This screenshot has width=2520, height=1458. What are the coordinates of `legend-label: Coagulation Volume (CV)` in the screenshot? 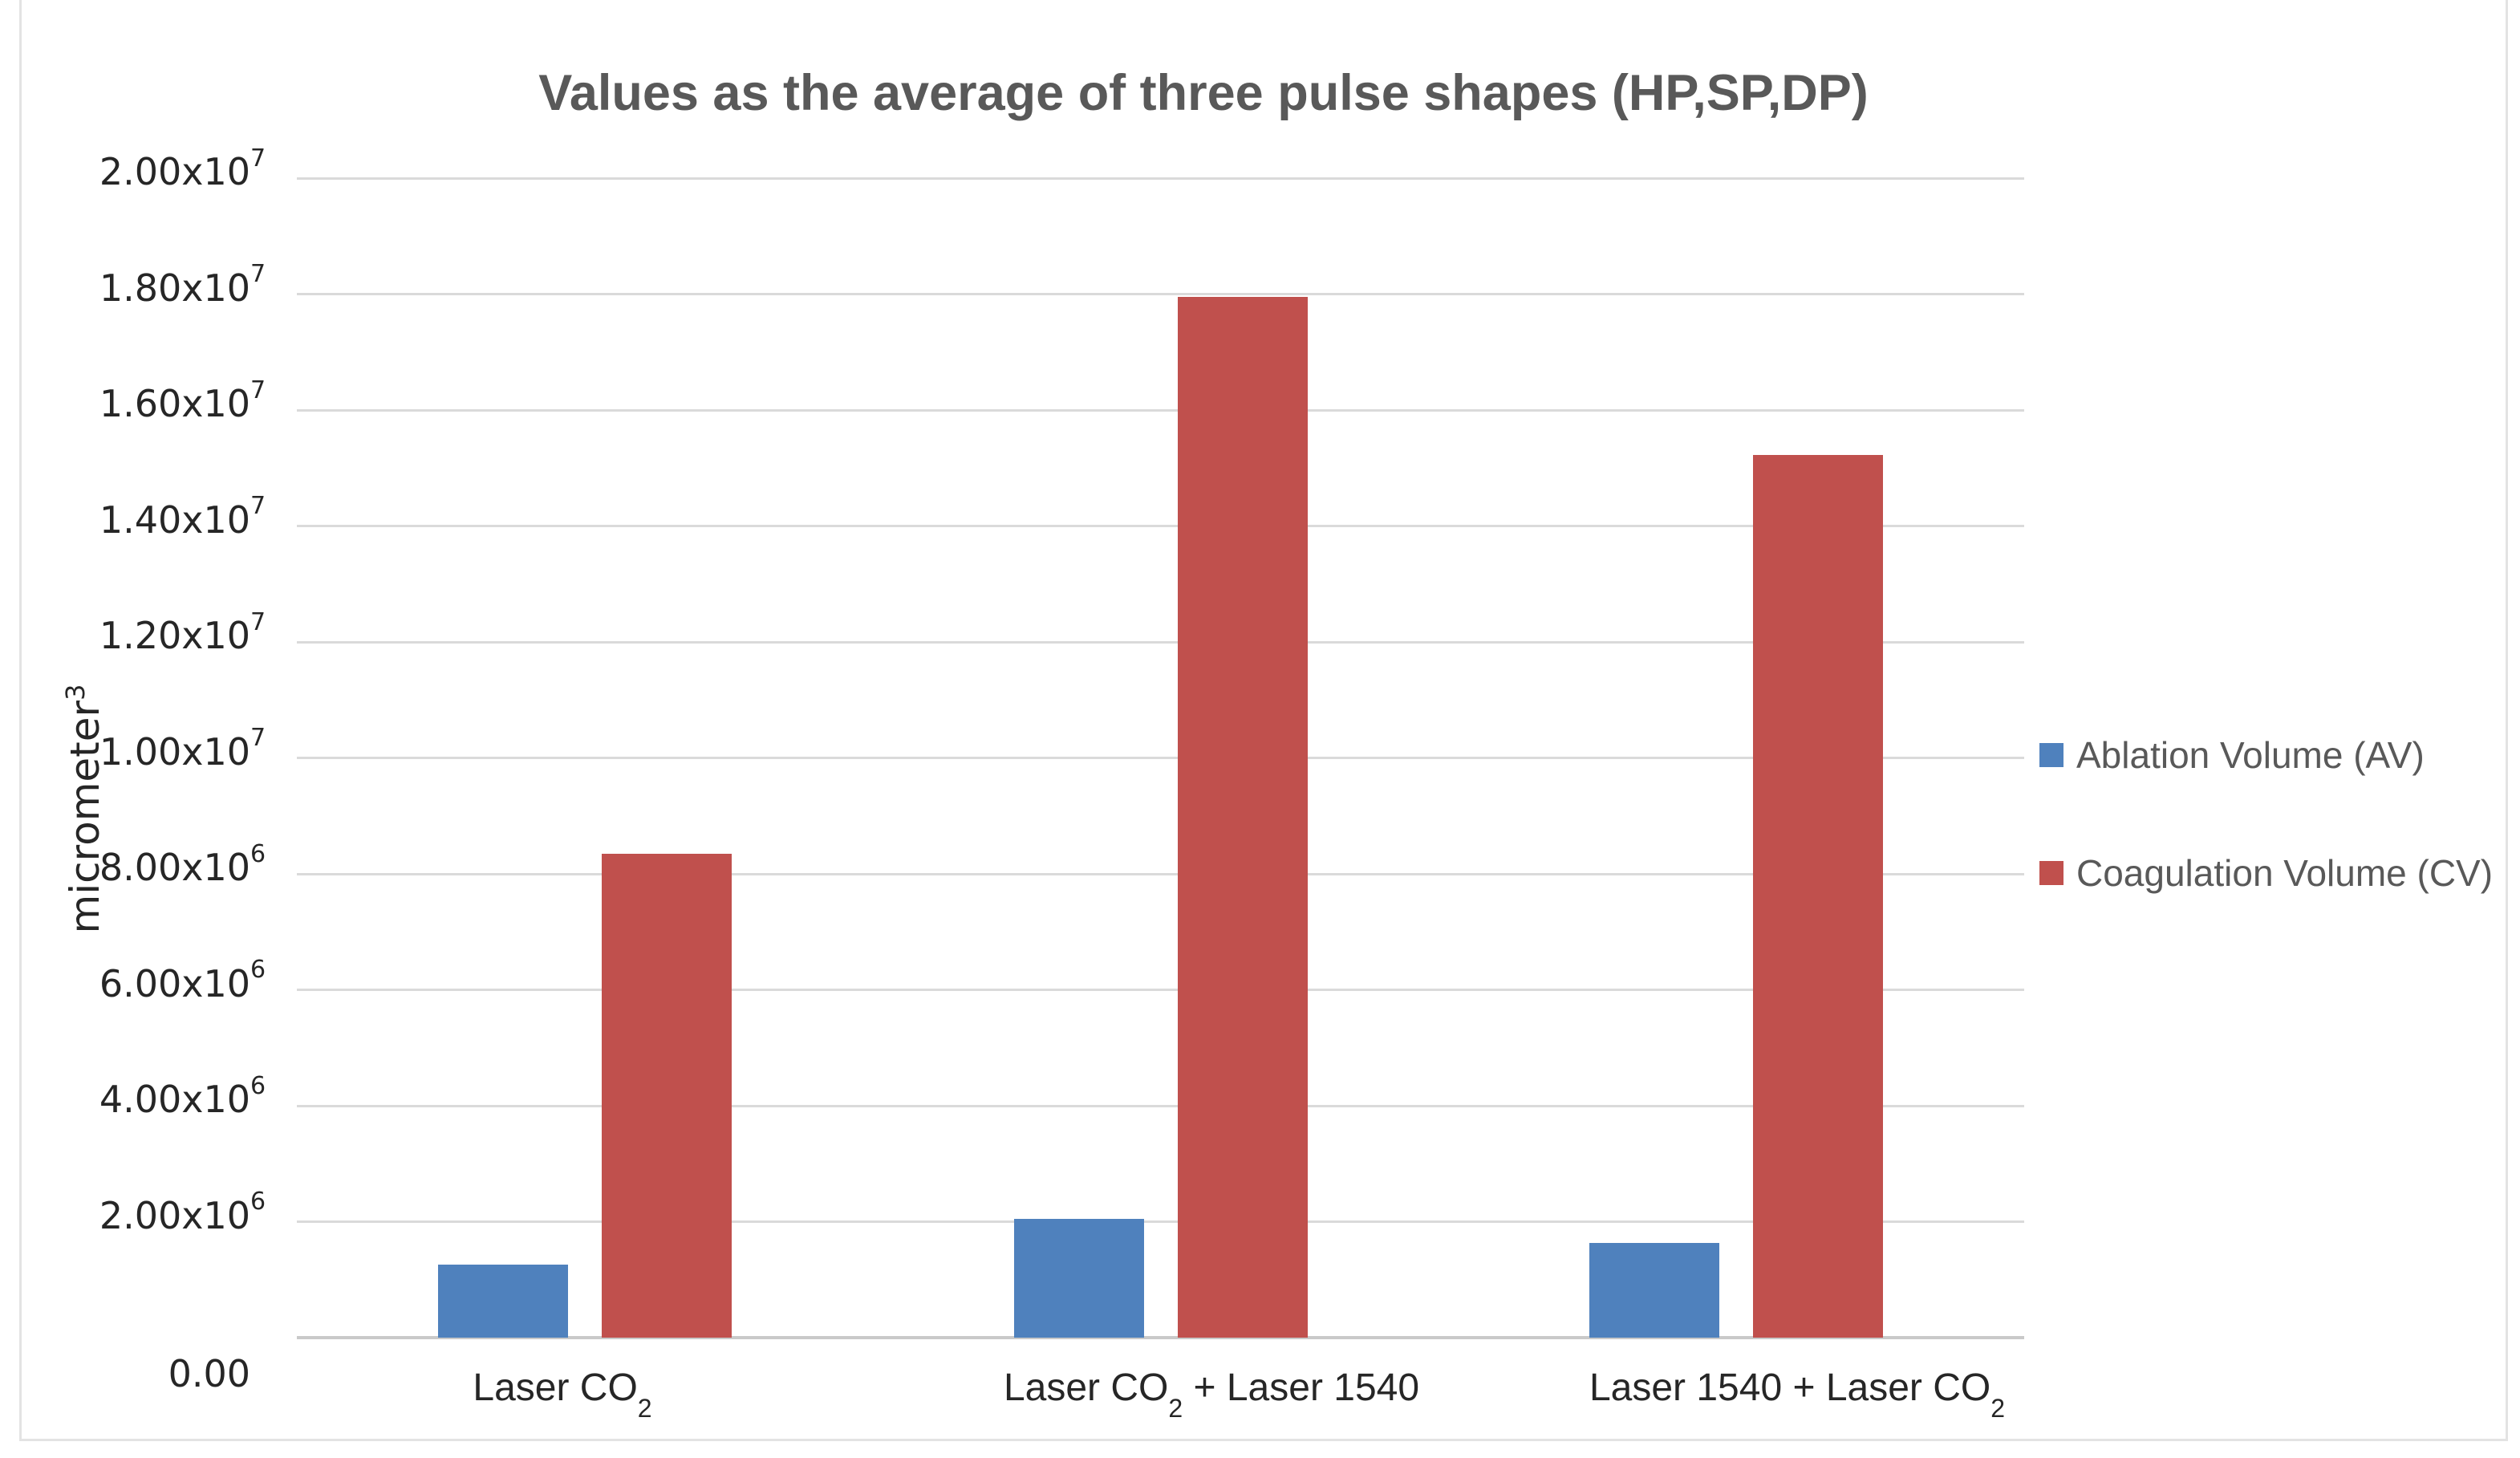 It's located at (2285, 873).